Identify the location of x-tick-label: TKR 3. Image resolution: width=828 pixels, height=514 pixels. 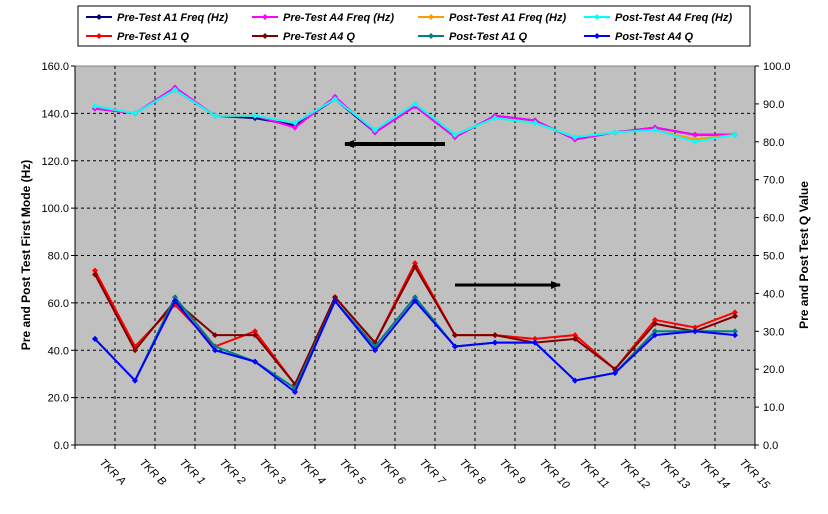
(272, 472).